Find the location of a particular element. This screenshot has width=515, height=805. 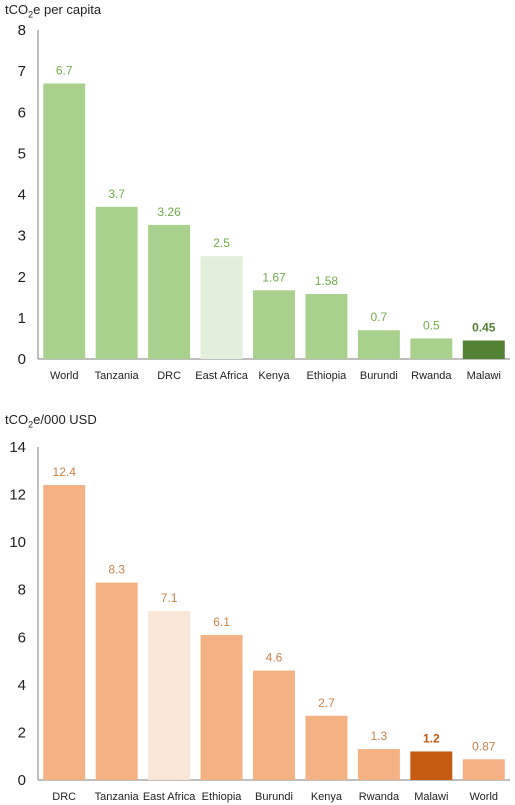

data-label: 1.58 is located at coordinates (327, 281).